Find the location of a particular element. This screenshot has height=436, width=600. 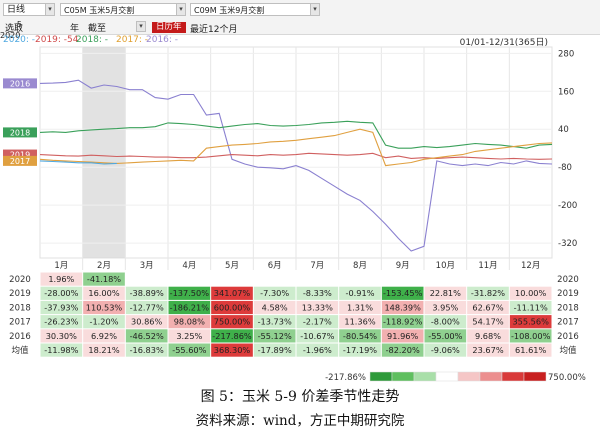

table-cell-value: -186.21% is located at coordinates (190, 307).